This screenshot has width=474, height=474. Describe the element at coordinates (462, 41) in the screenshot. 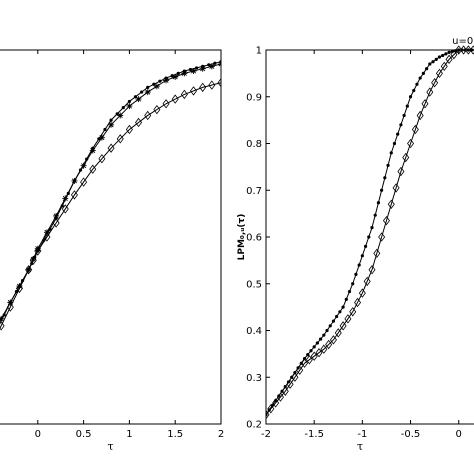

I see `annotation-label: u=0` at that location.